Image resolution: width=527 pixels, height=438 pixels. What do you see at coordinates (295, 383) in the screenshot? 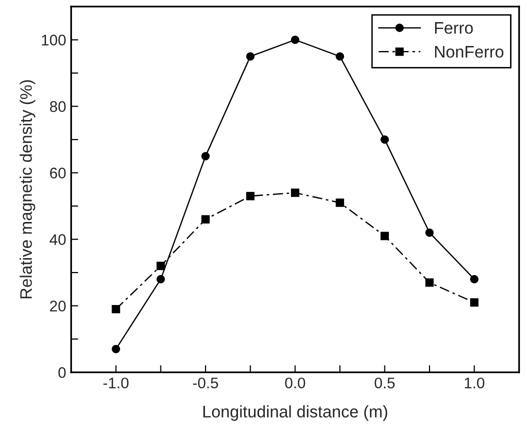
I see `x-tick-label: 0.0` at bounding box center [295, 383].